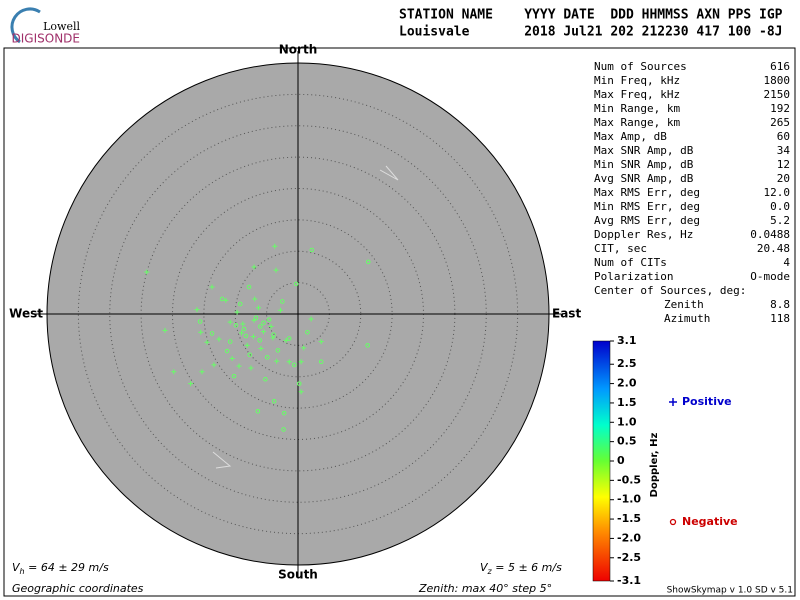 The image size is (800, 600). What do you see at coordinates (780, 66) in the screenshot?
I see `stat-value: 616` at bounding box center [780, 66].